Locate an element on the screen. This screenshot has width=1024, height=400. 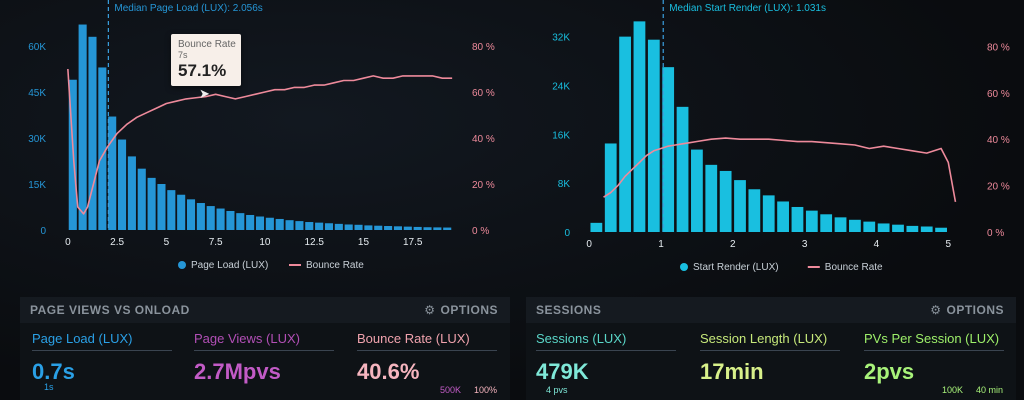
x-tick-label: 1 is located at coordinates (661, 244).